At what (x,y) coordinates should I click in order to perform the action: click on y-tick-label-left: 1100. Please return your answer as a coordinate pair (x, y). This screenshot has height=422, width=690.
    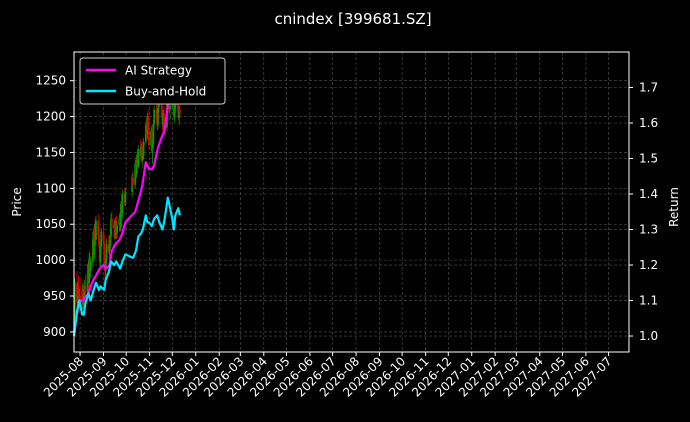
    Looking at the image, I should click on (50, 188).